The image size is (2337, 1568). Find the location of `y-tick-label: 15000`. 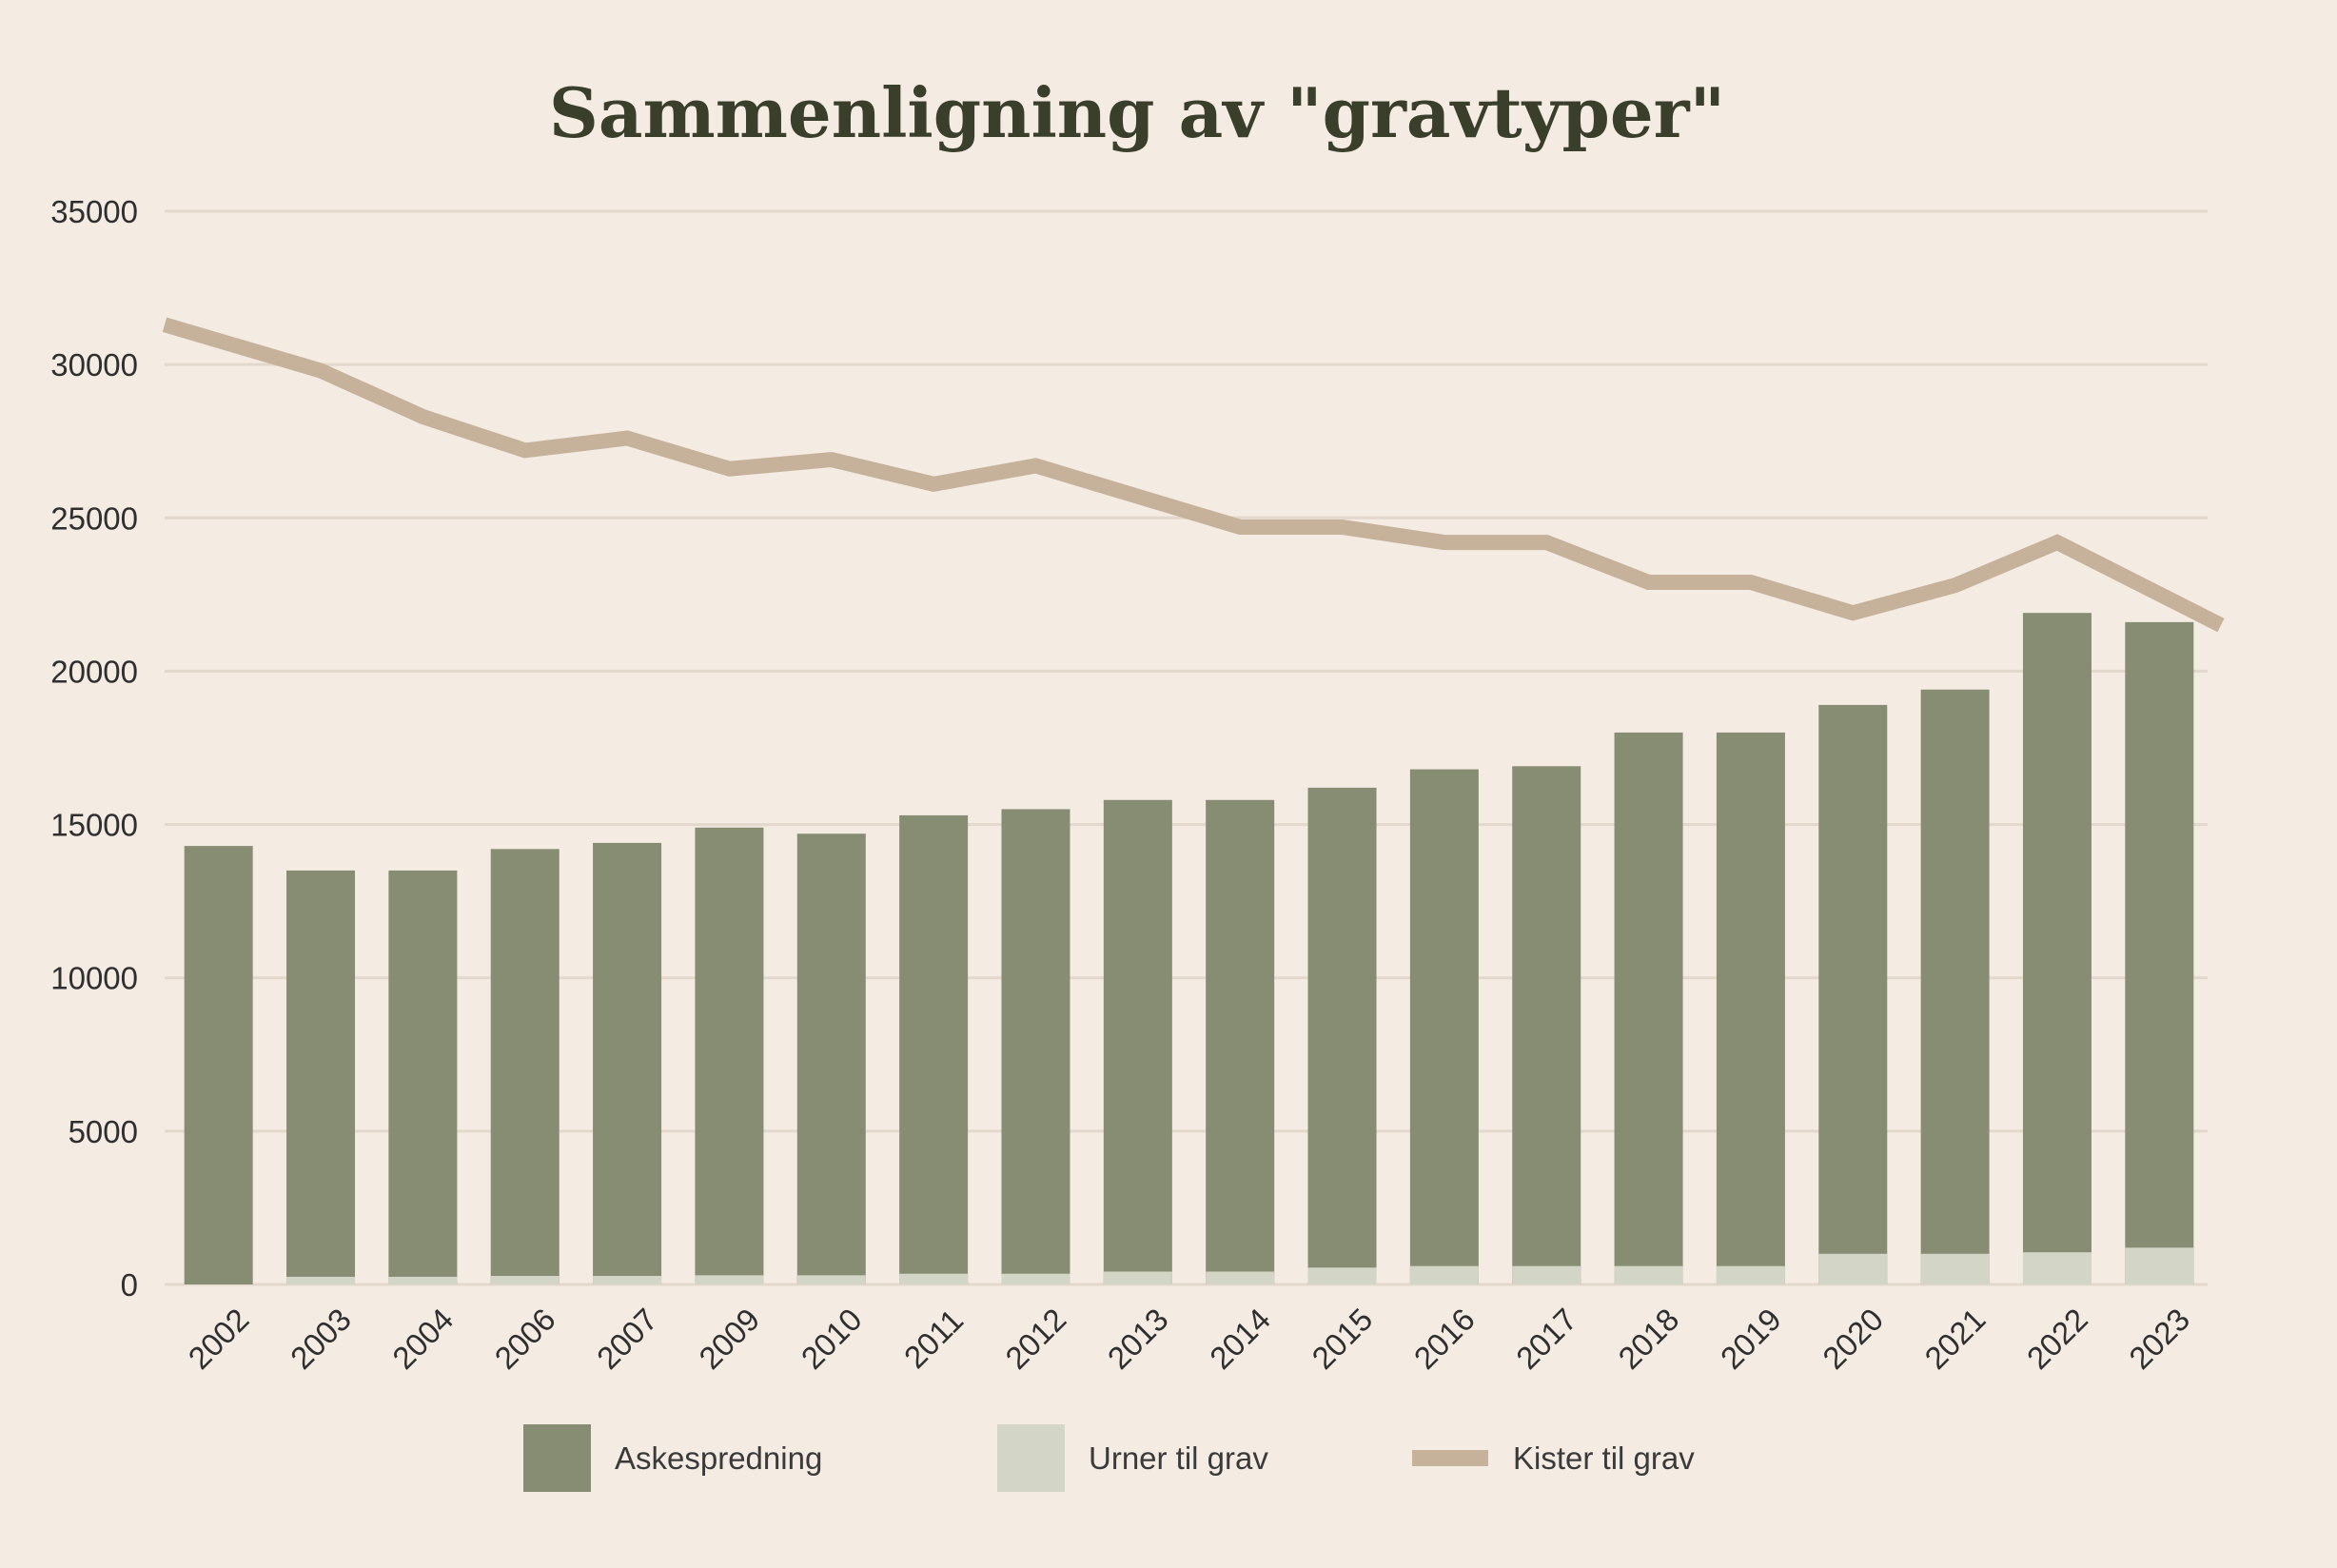

y-tick-label: 15000 is located at coordinates (94, 825).